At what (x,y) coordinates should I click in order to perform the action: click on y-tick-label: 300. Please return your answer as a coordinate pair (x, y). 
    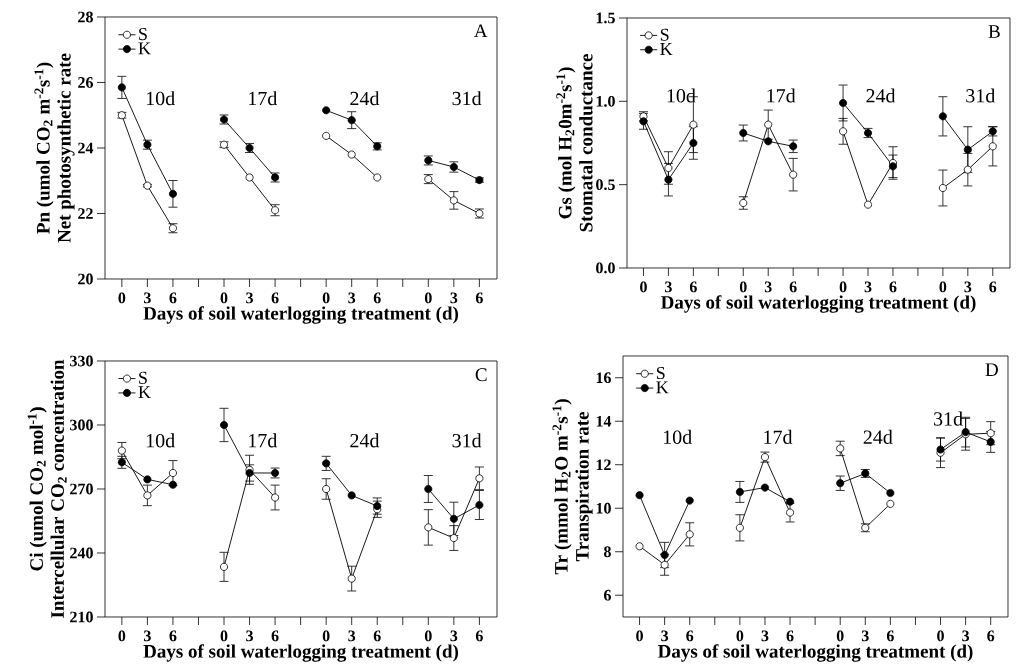
    Looking at the image, I should click on (81, 425).